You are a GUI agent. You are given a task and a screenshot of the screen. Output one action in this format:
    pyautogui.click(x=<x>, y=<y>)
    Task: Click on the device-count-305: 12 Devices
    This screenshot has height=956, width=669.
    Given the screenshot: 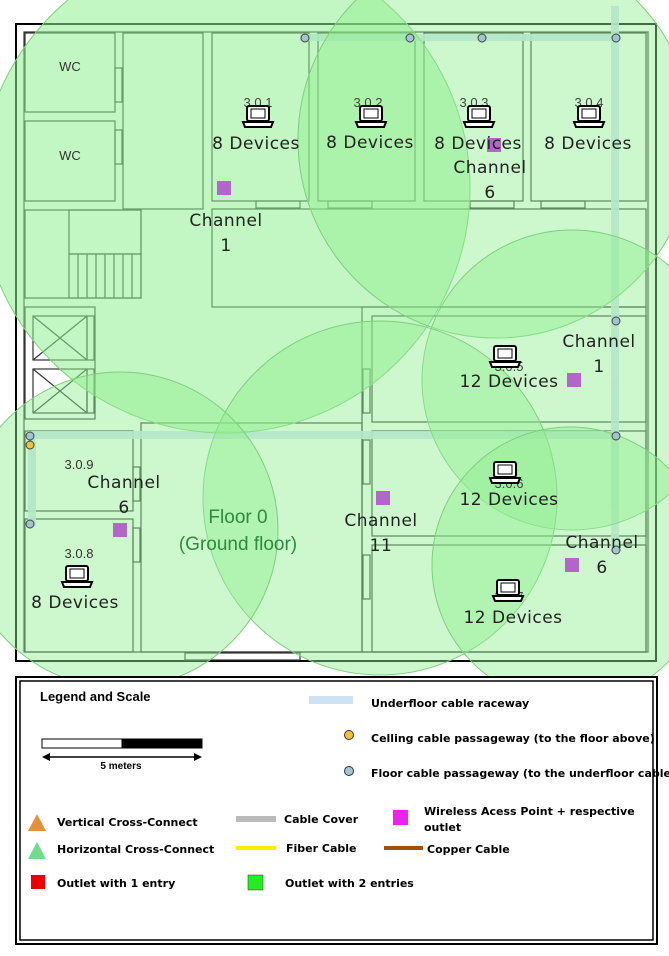 What is the action you would take?
    pyautogui.click(x=508, y=382)
    